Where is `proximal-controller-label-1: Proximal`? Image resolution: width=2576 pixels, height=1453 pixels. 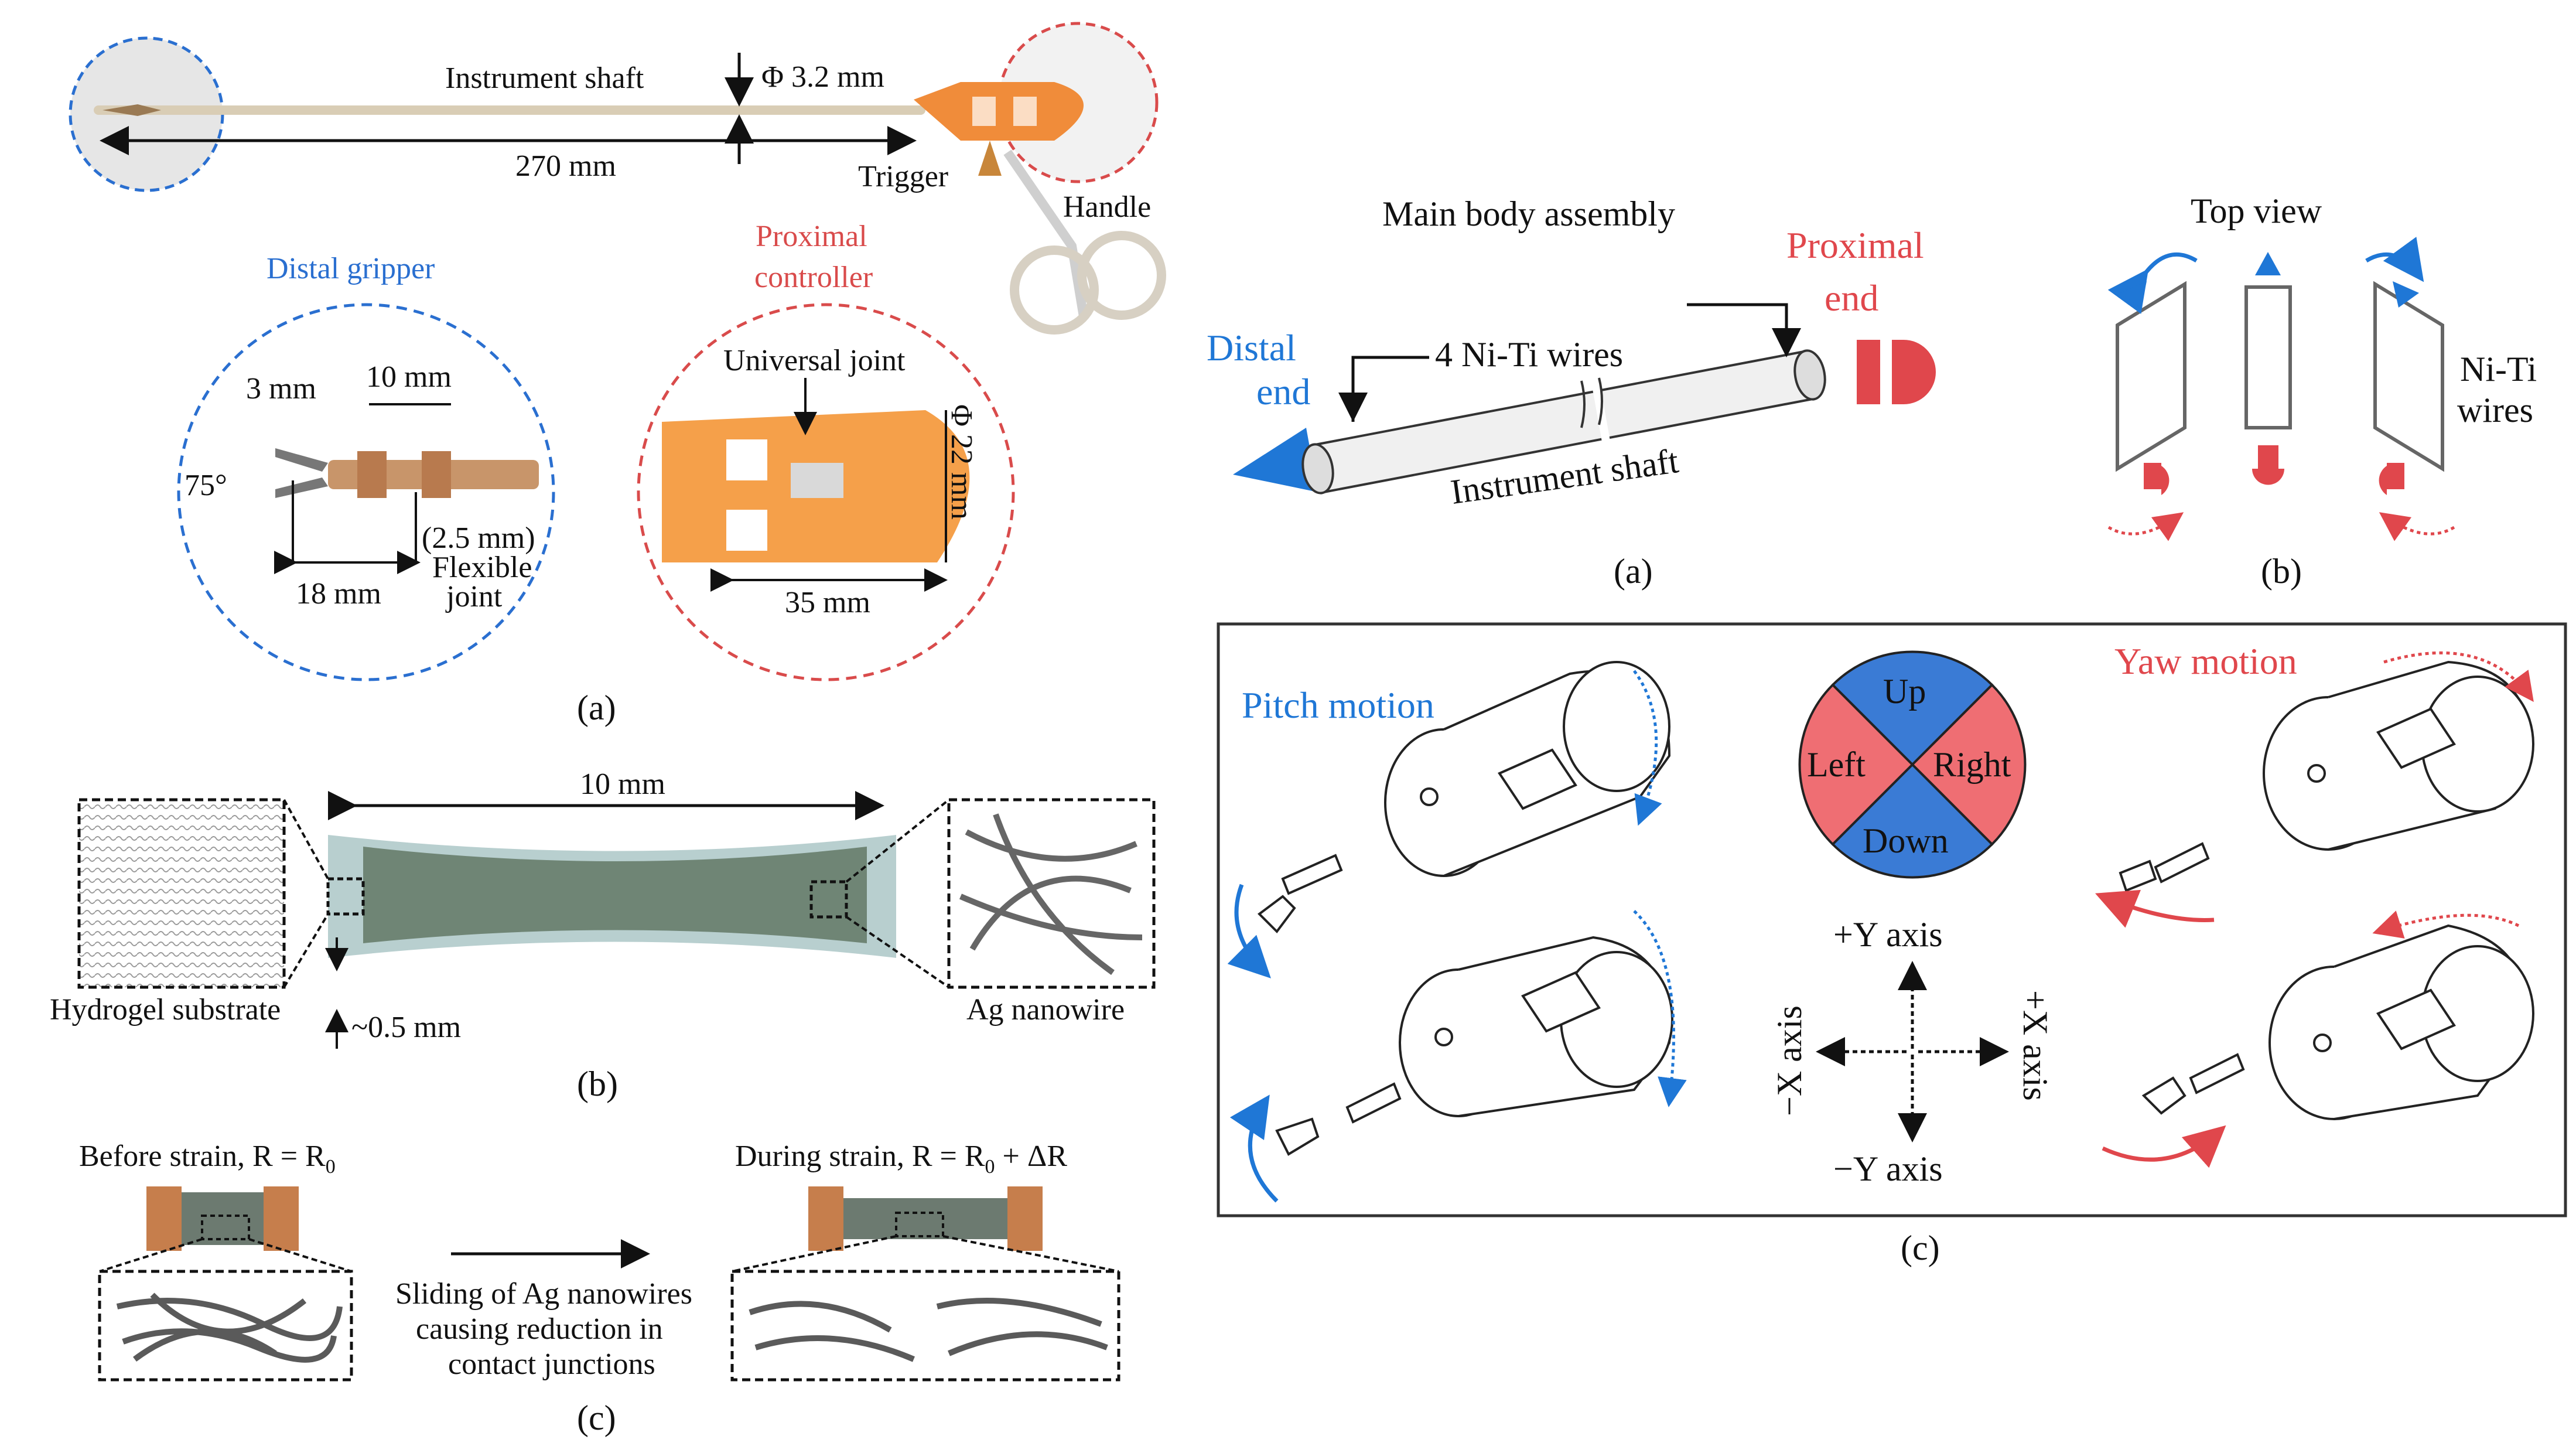 proximal-controller-label-1: Proximal is located at coordinates (812, 236).